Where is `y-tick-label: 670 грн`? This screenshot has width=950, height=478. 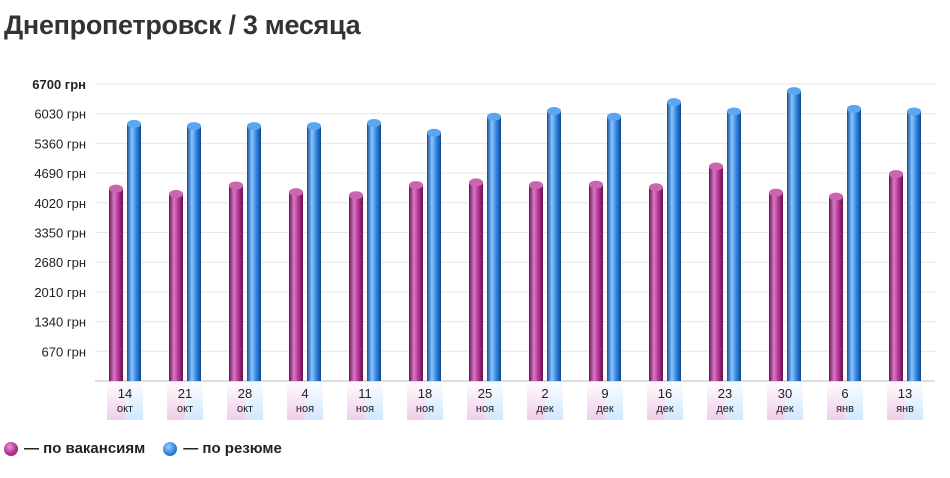 y-tick-label: 670 грн is located at coordinates (64, 351).